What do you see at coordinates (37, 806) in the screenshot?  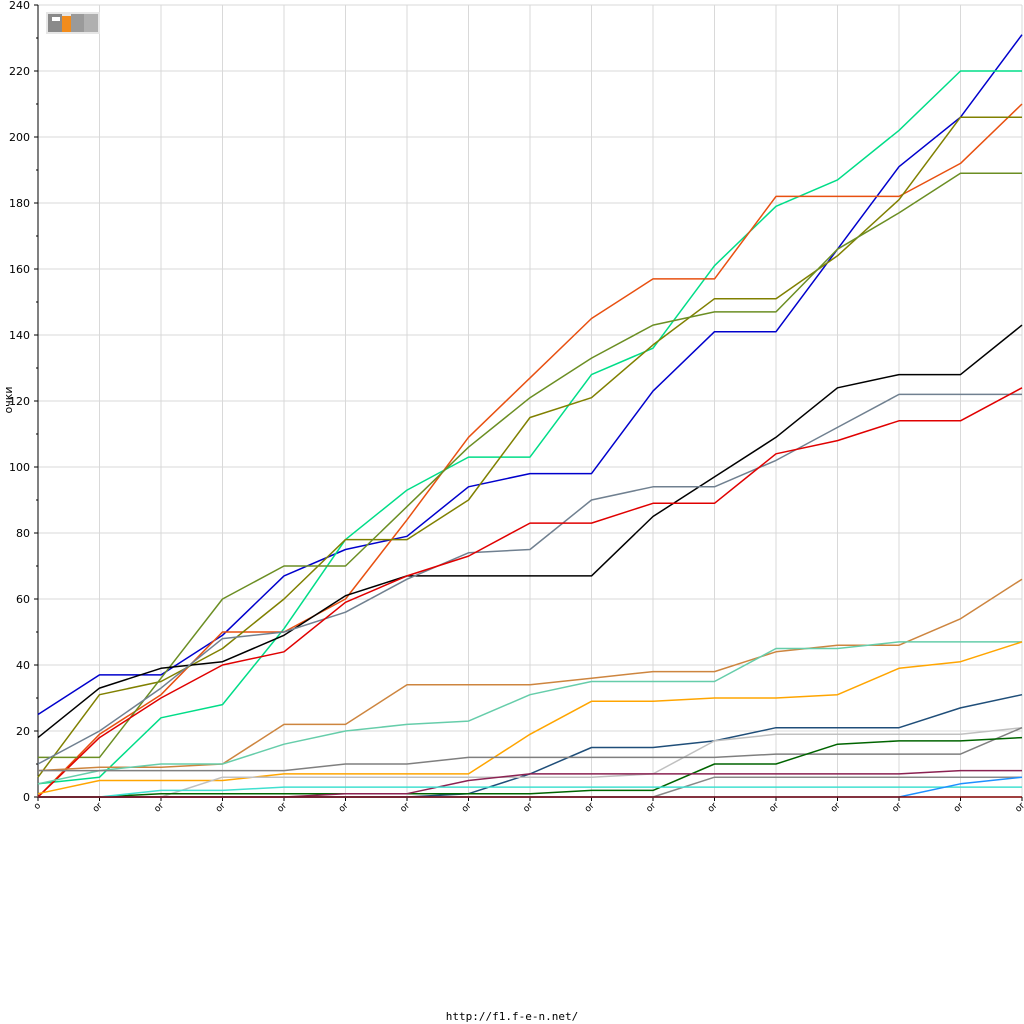 I see `x-tick-label: o` at bounding box center [37, 806].